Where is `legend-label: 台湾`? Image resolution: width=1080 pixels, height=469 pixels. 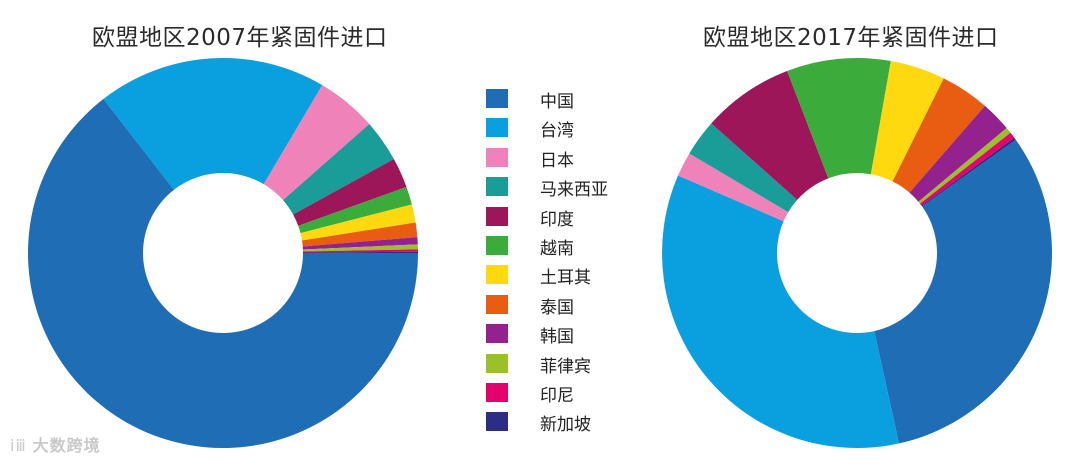
legend-label: 台湾 is located at coordinates (557, 131).